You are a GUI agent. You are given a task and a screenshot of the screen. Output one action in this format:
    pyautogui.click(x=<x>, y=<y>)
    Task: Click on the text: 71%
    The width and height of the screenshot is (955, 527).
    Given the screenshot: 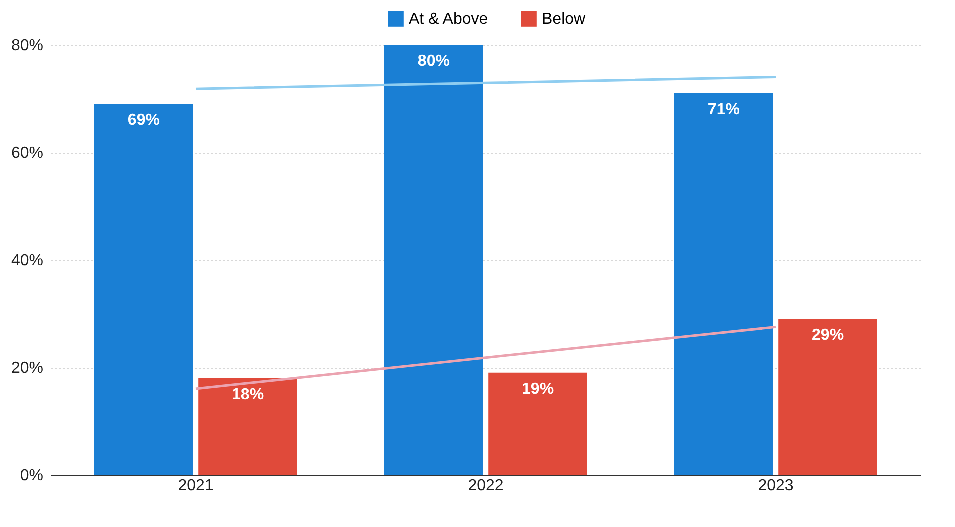 What is the action you would take?
    pyautogui.click(x=724, y=109)
    